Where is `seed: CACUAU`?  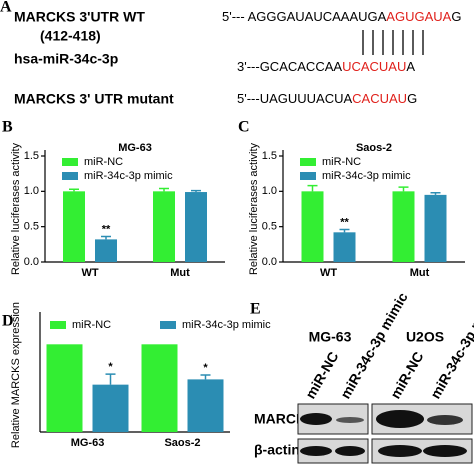 seed: CACUAU is located at coordinates (379, 98).